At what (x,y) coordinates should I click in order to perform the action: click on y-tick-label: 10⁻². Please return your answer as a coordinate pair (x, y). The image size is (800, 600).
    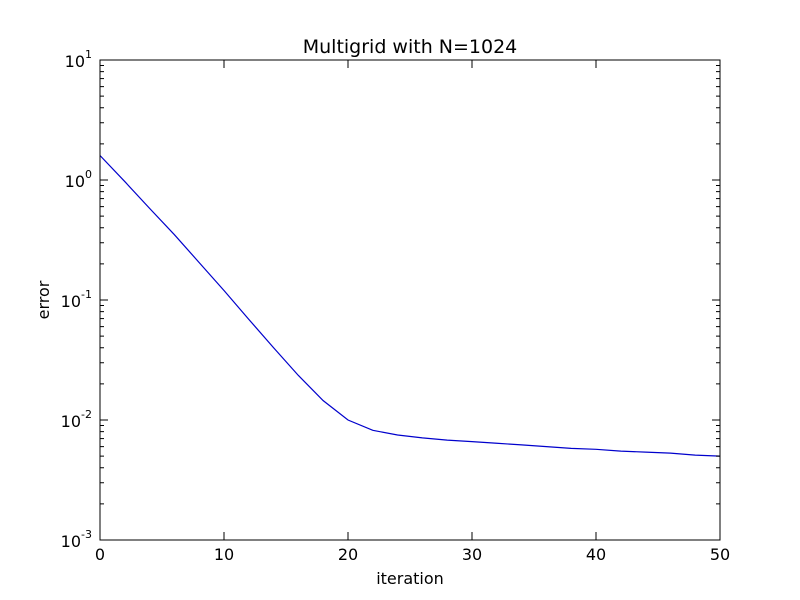
    Looking at the image, I should click on (76, 419).